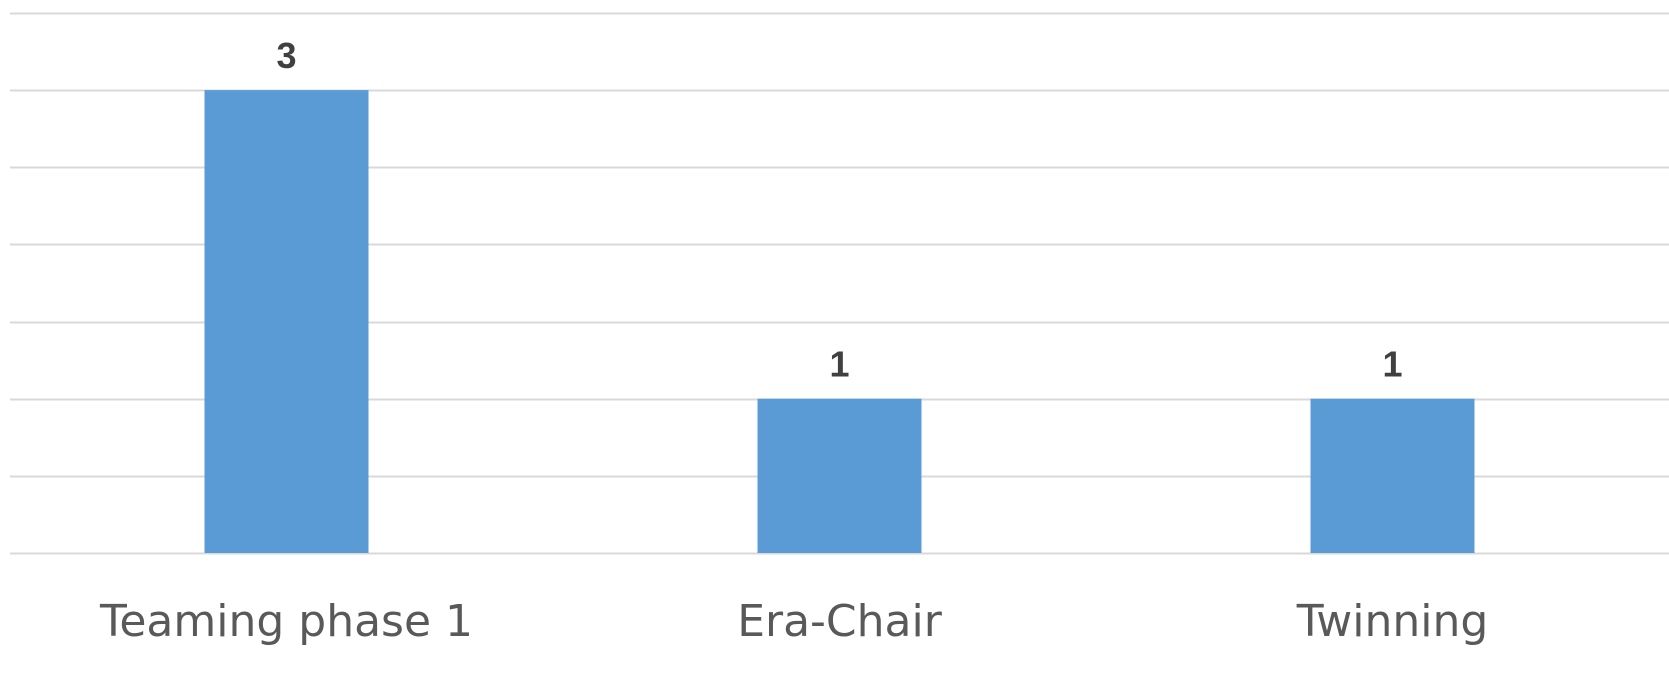 The width and height of the screenshot is (1669, 683). Describe the element at coordinates (286, 55) in the screenshot. I see `data-label-0: 3` at that location.